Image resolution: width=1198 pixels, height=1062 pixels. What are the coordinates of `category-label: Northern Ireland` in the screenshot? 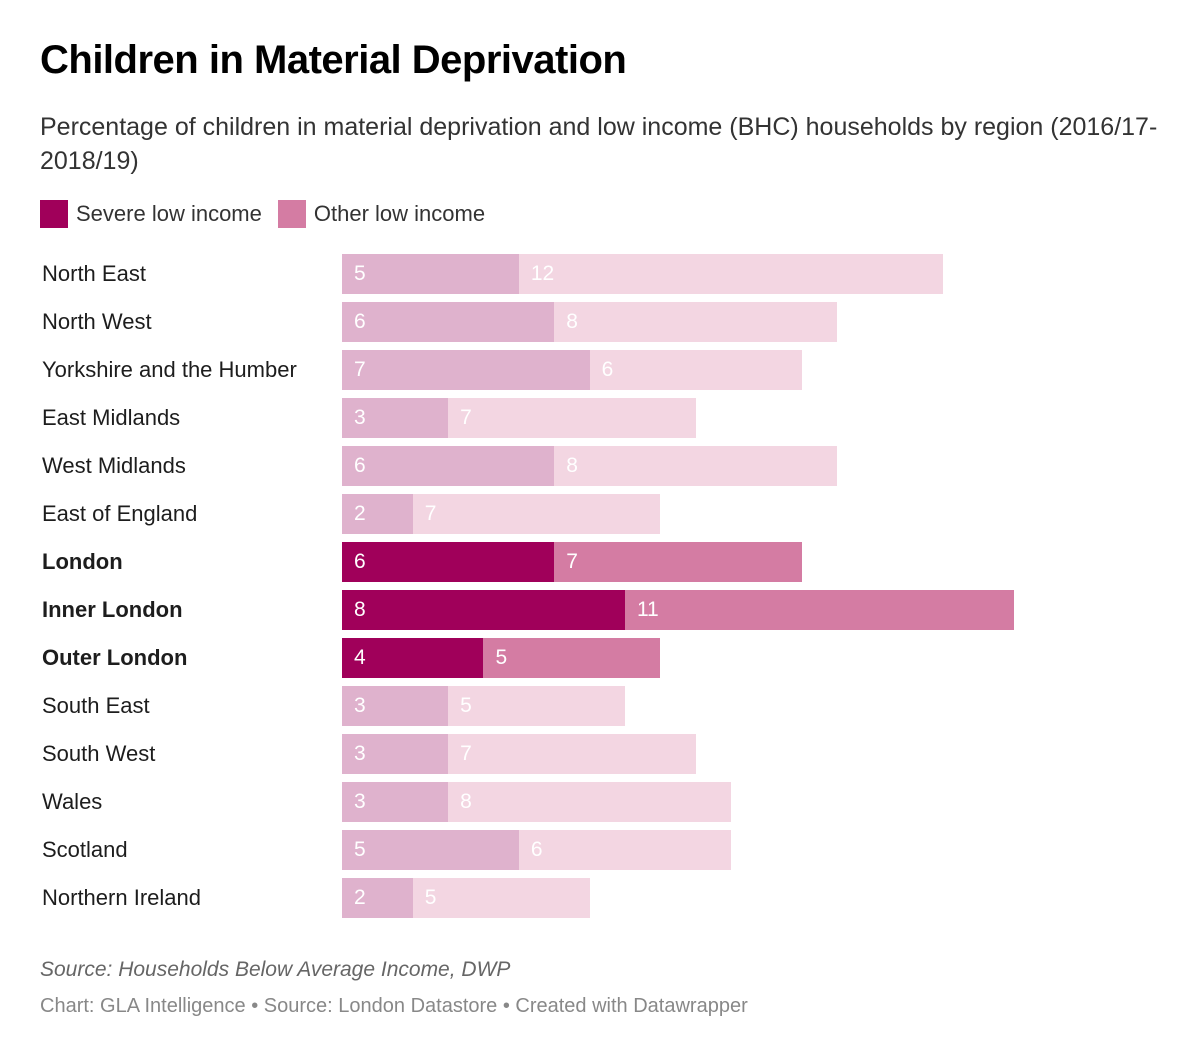 It's located at (121, 897).